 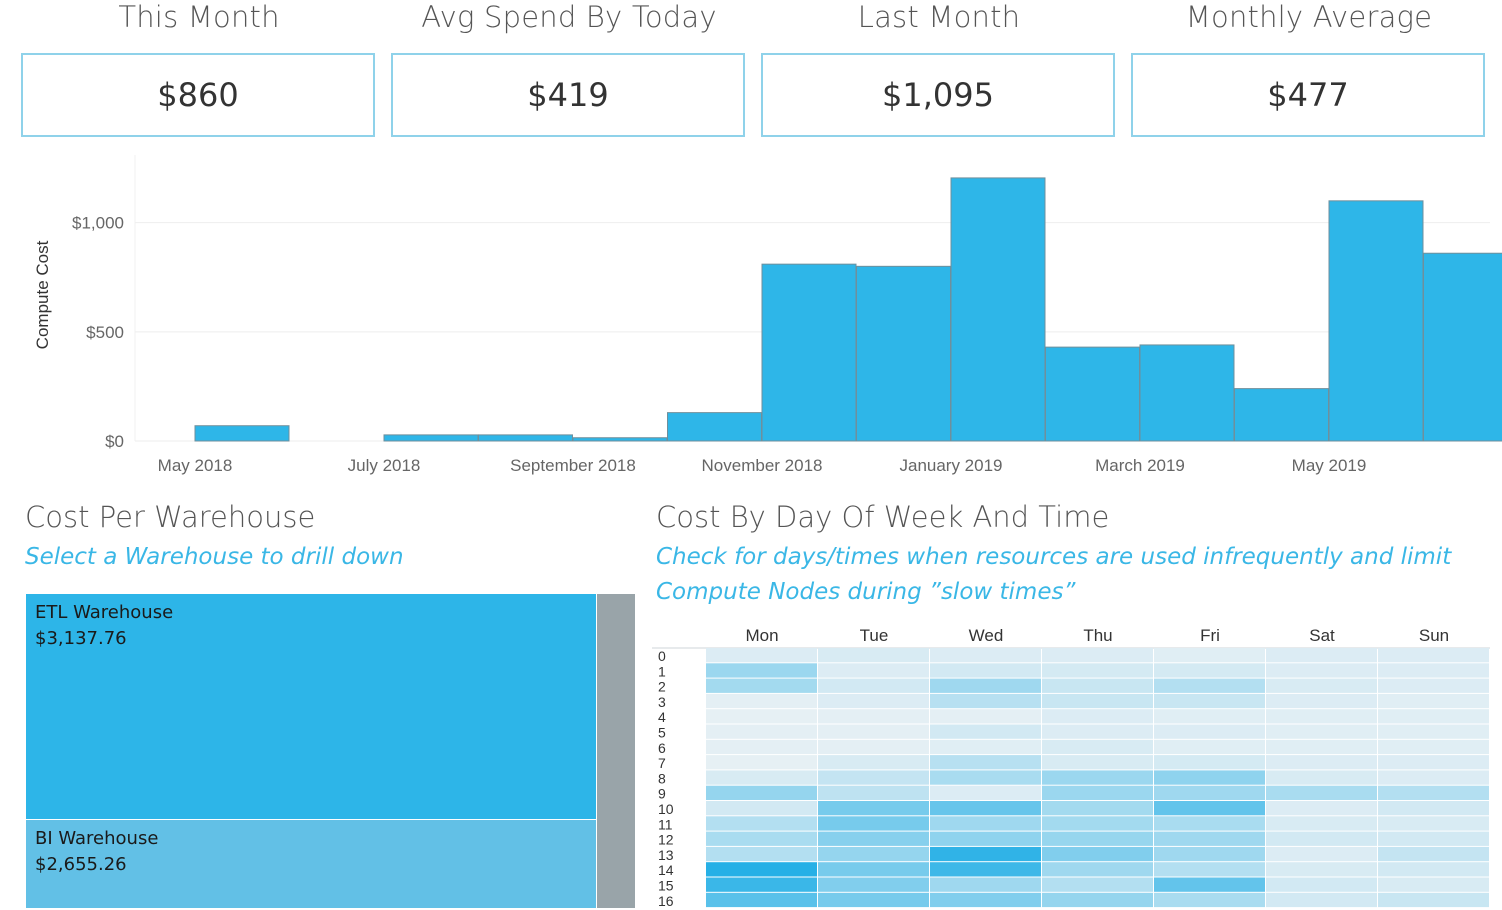 I want to click on kpi-value-box: $477, so click(x=1308, y=95).